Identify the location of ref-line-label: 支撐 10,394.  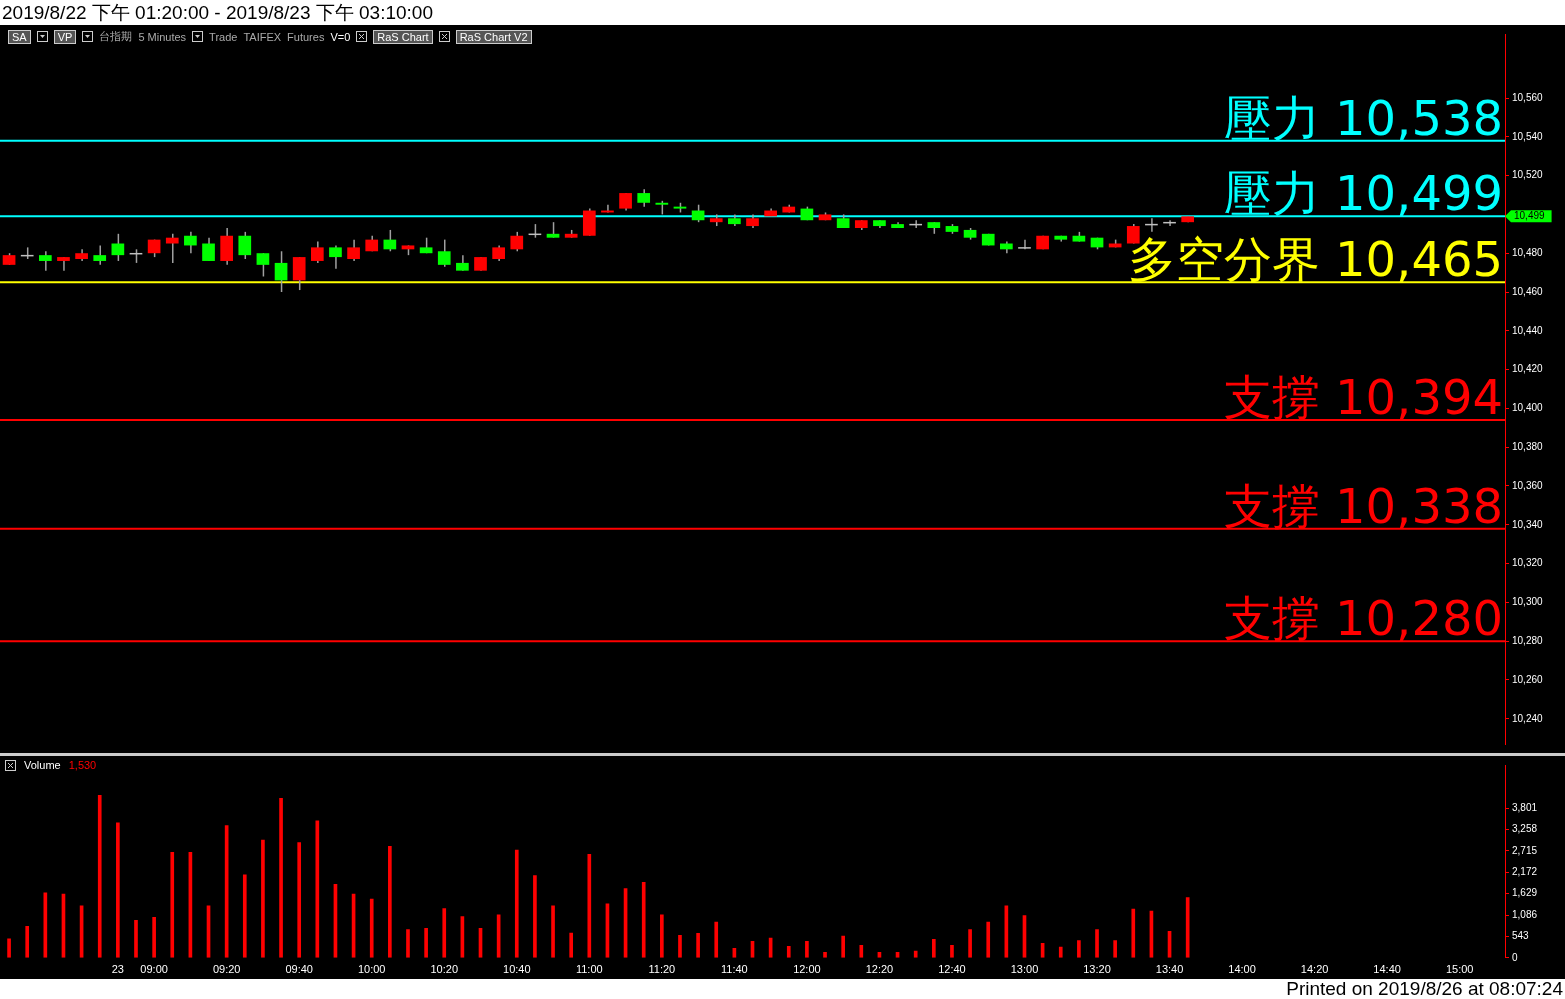
(1363, 397).